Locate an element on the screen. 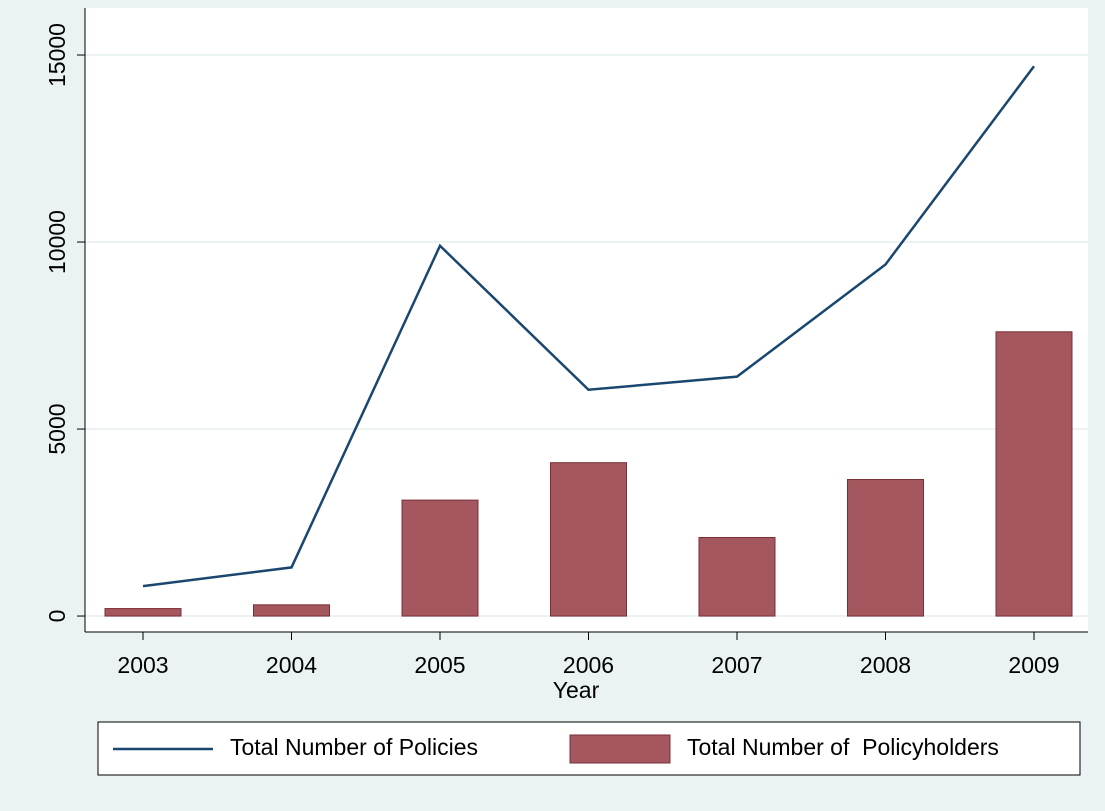  y-tick-label: 0 is located at coordinates (57, 616).